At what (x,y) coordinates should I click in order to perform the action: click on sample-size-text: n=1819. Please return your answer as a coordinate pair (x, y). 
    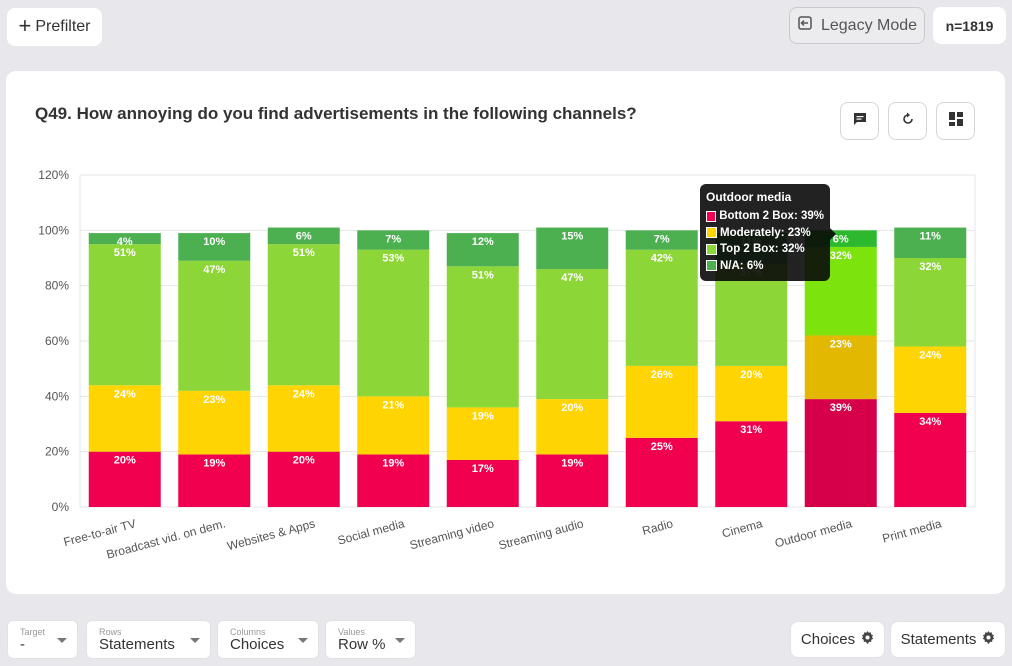
    Looking at the image, I should click on (969, 25).